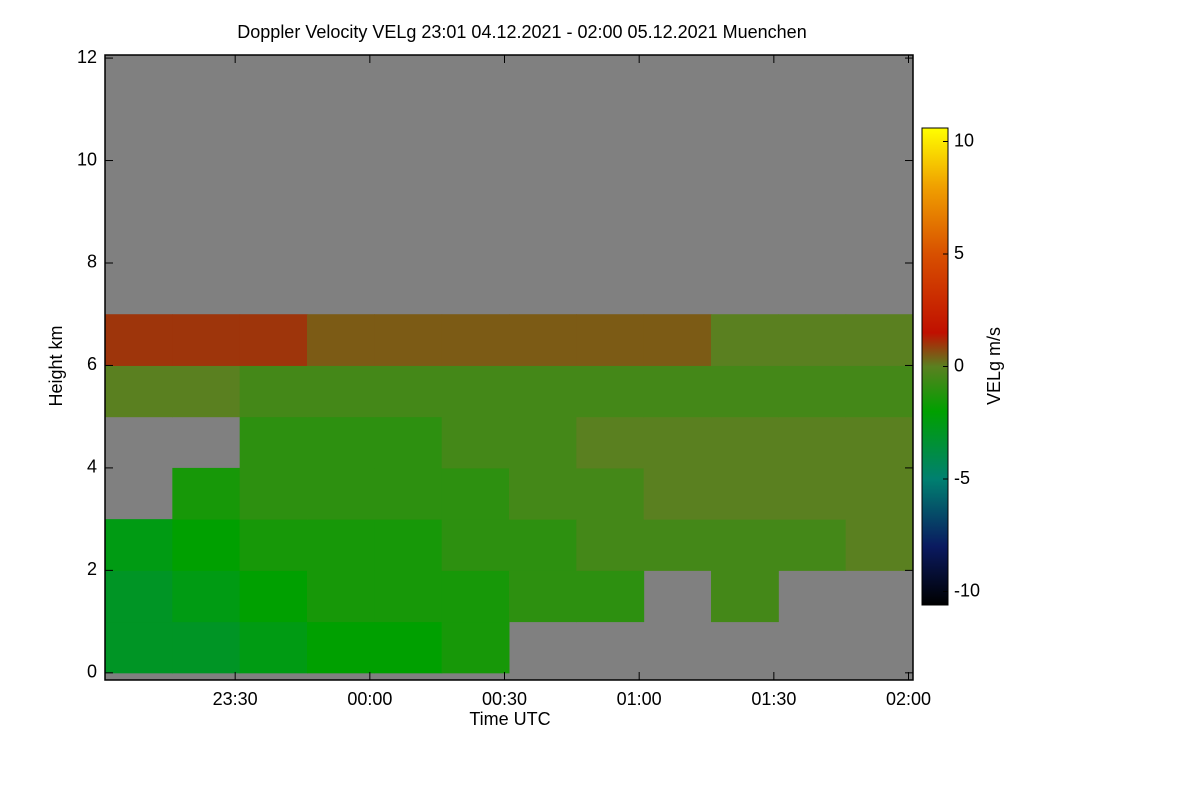 The width and height of the screenshot is (1200, 800). I want to click on colorbar-tick-label: 10, so click(964, 140).